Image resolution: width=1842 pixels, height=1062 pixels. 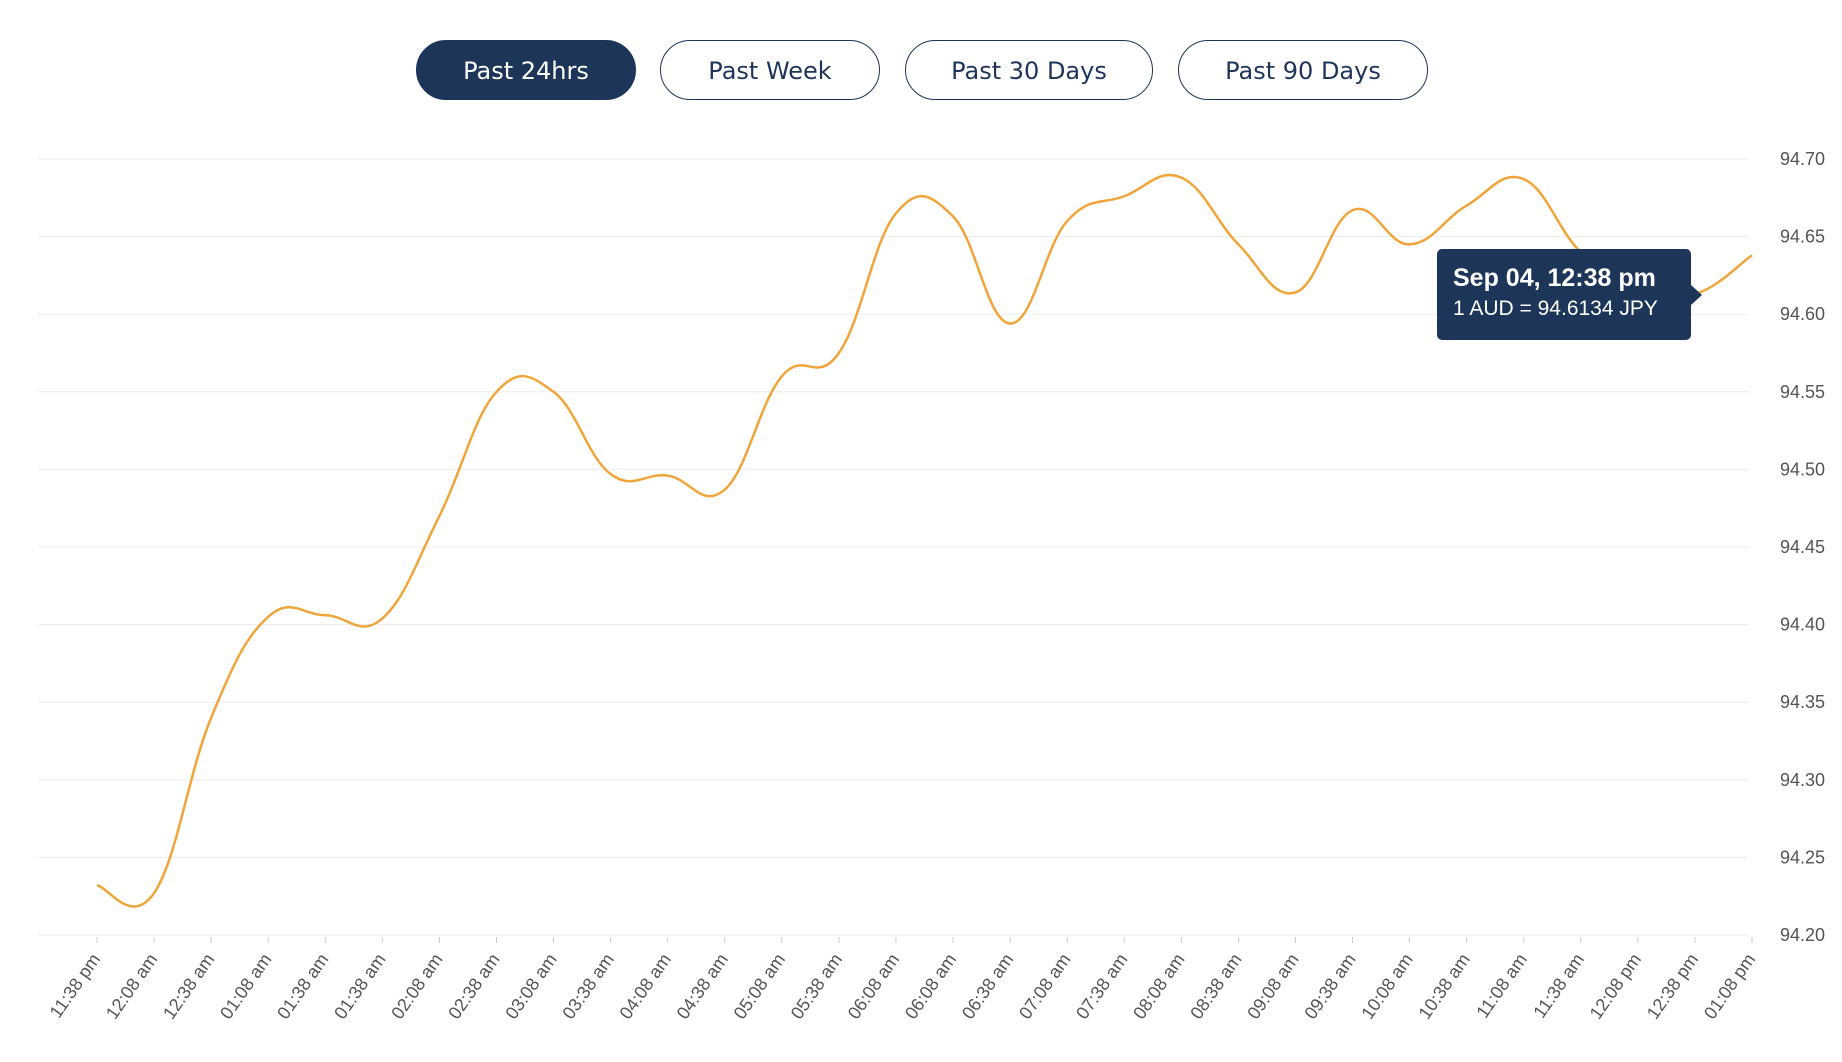 I want to click on x-tick-label: 07:38 am, so click(x=1101, y=986).